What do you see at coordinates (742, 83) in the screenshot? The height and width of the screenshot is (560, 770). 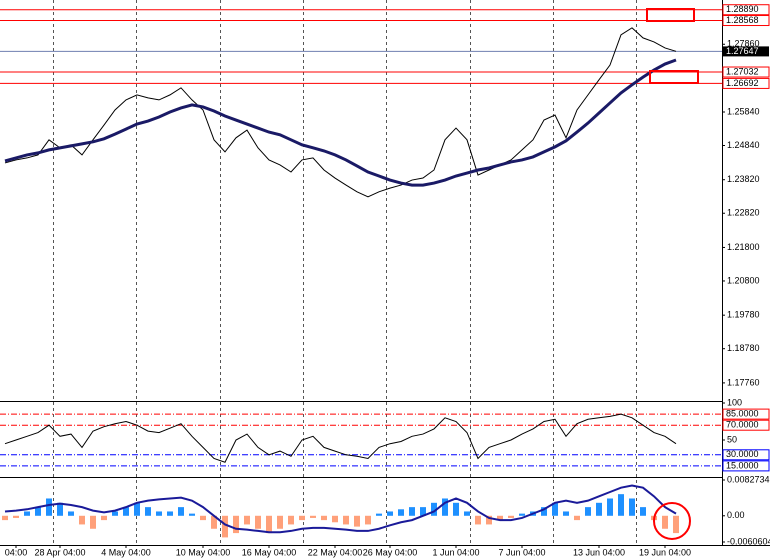 I see `level-label: 1.26692` at bounding box center [742, 83].